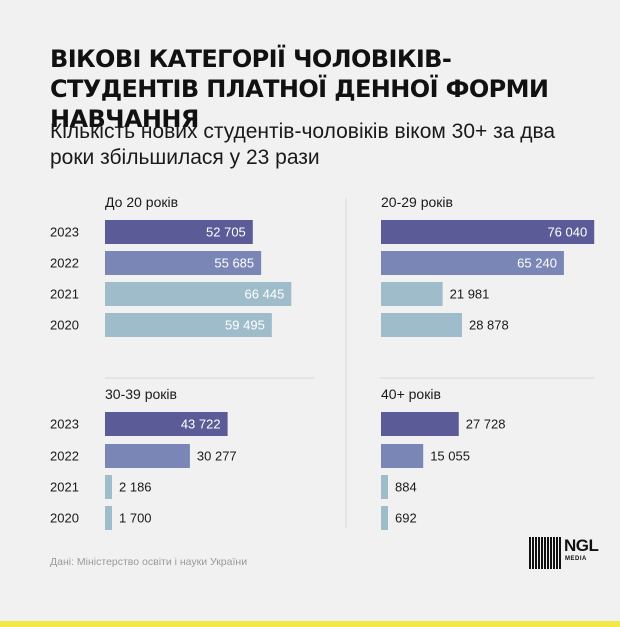  What do you see at coordinates (64, 518) in the screenshot?
I see `year-label-2-2020: 2020` at bounding box center [64, 518].